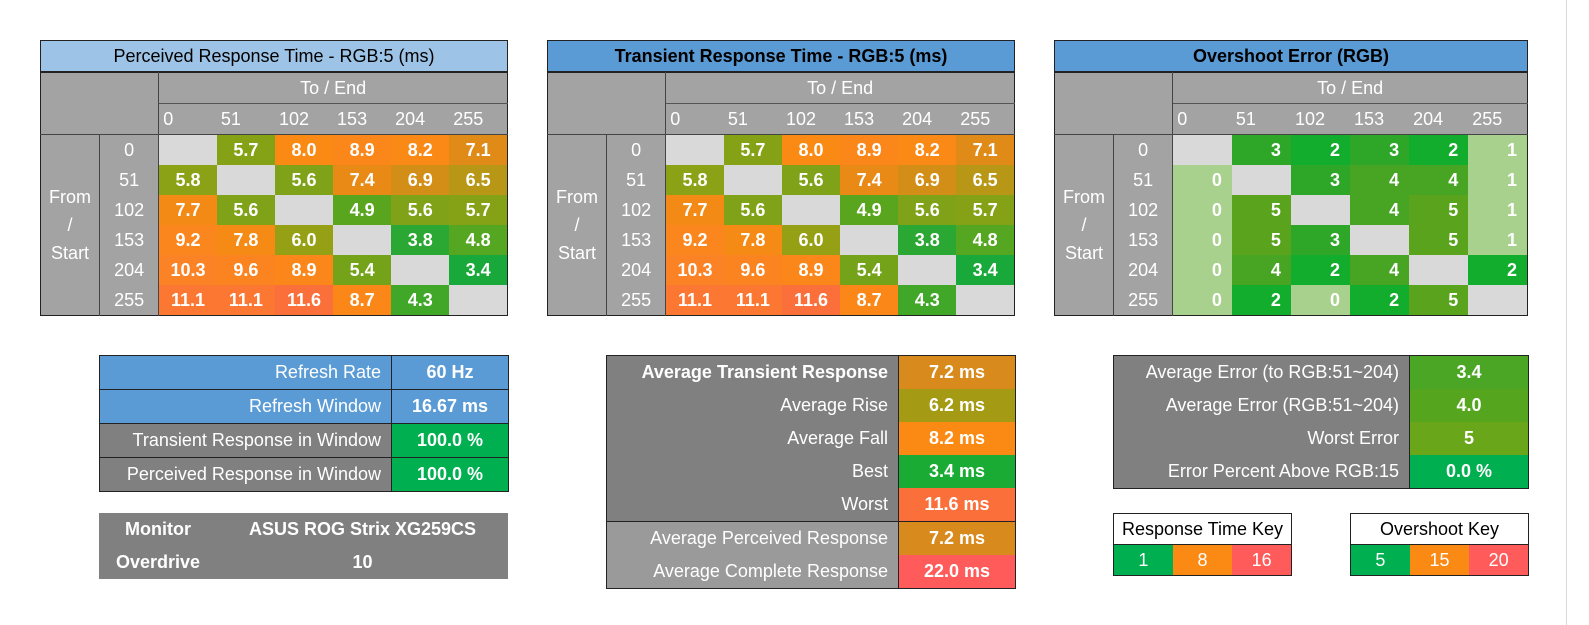 The image size is (1589, 625). What do you see at coordinates (1350, 88) in the screenshot?
I see `to-end-label: To / End` at bounding box center [1350, 88].